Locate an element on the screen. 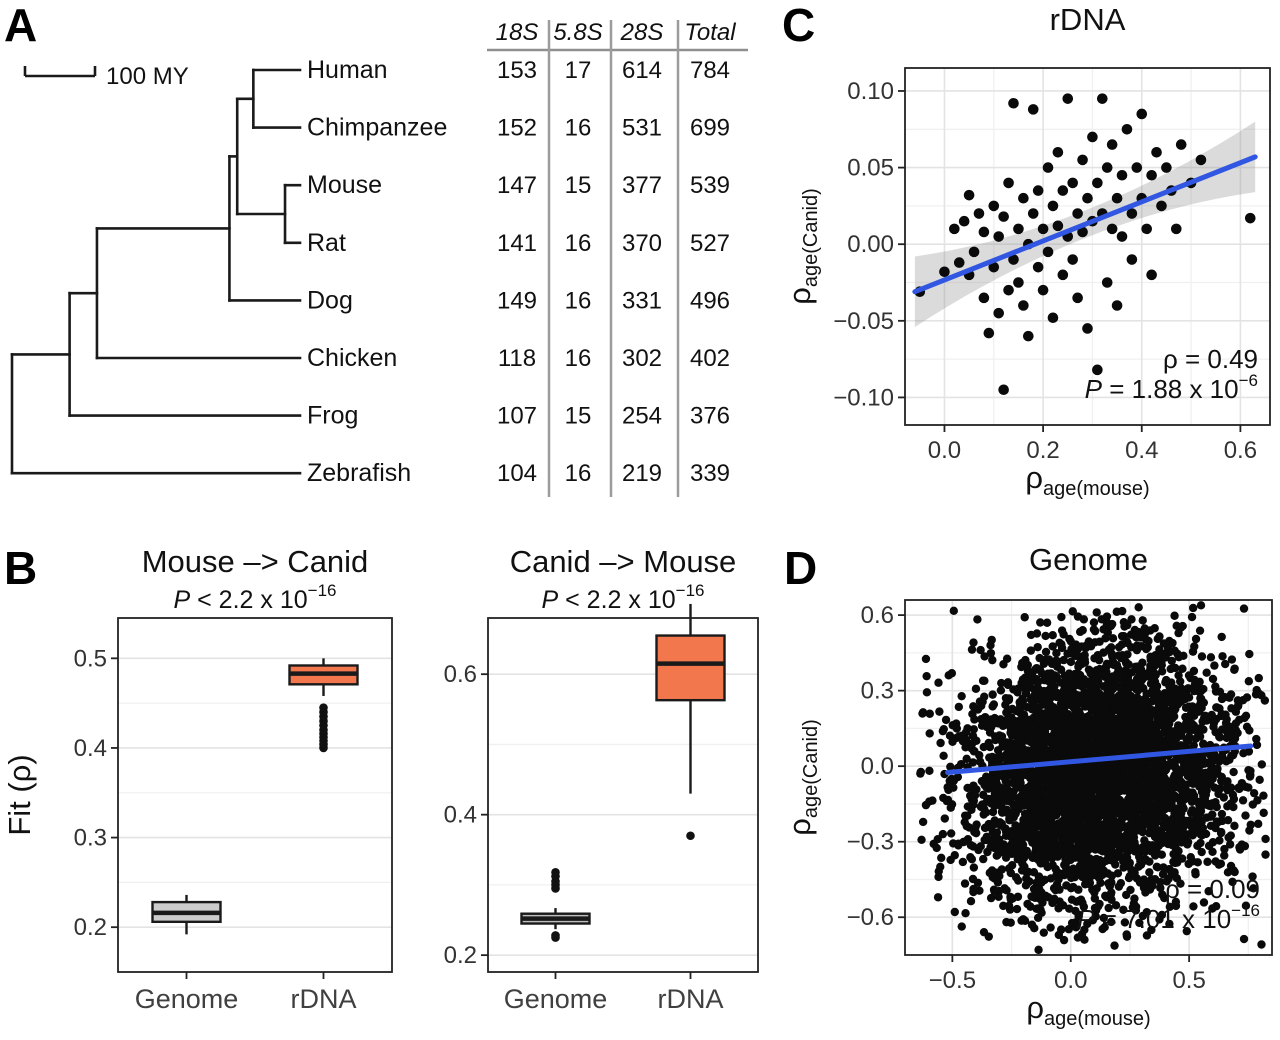  species-label: Human is located at coordinates (347, 70).